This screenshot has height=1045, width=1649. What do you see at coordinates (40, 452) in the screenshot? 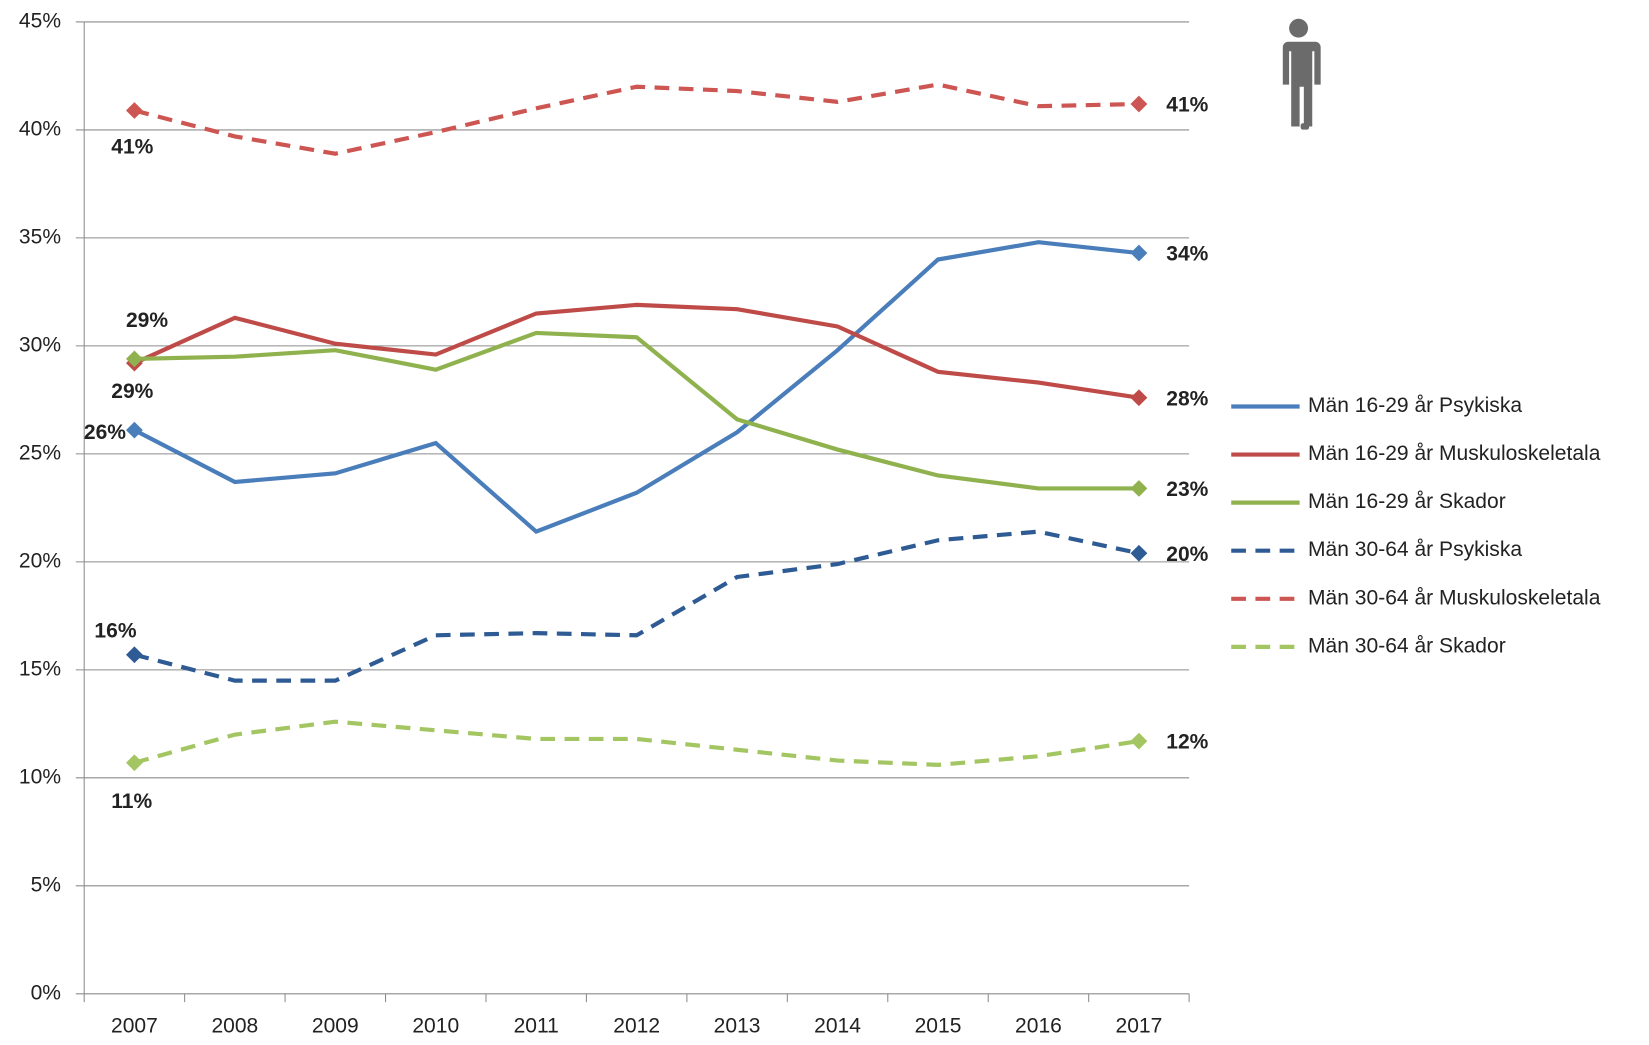
I see `y-tick-label: 25%` at bounding box center [40, 452].